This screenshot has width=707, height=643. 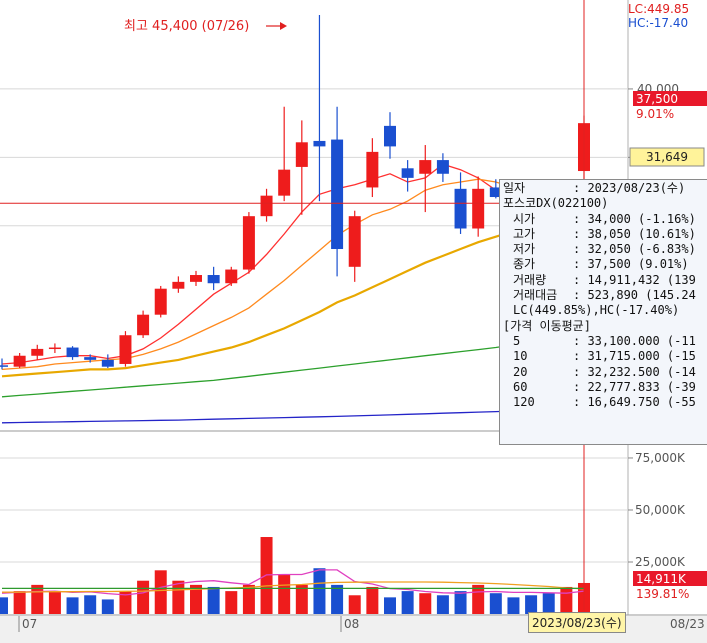 I want to click on crosshair-price-tag, so click(x=667, y=157).